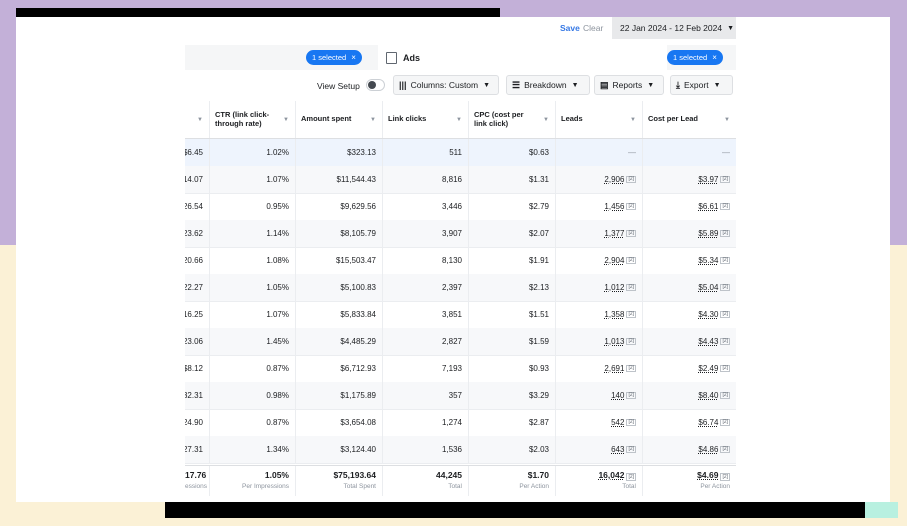  Describe the element at coordinates (689, 119) in the screenshot. I see `column-header-cost-per-lead: Cost per Lead ▼` at that location.